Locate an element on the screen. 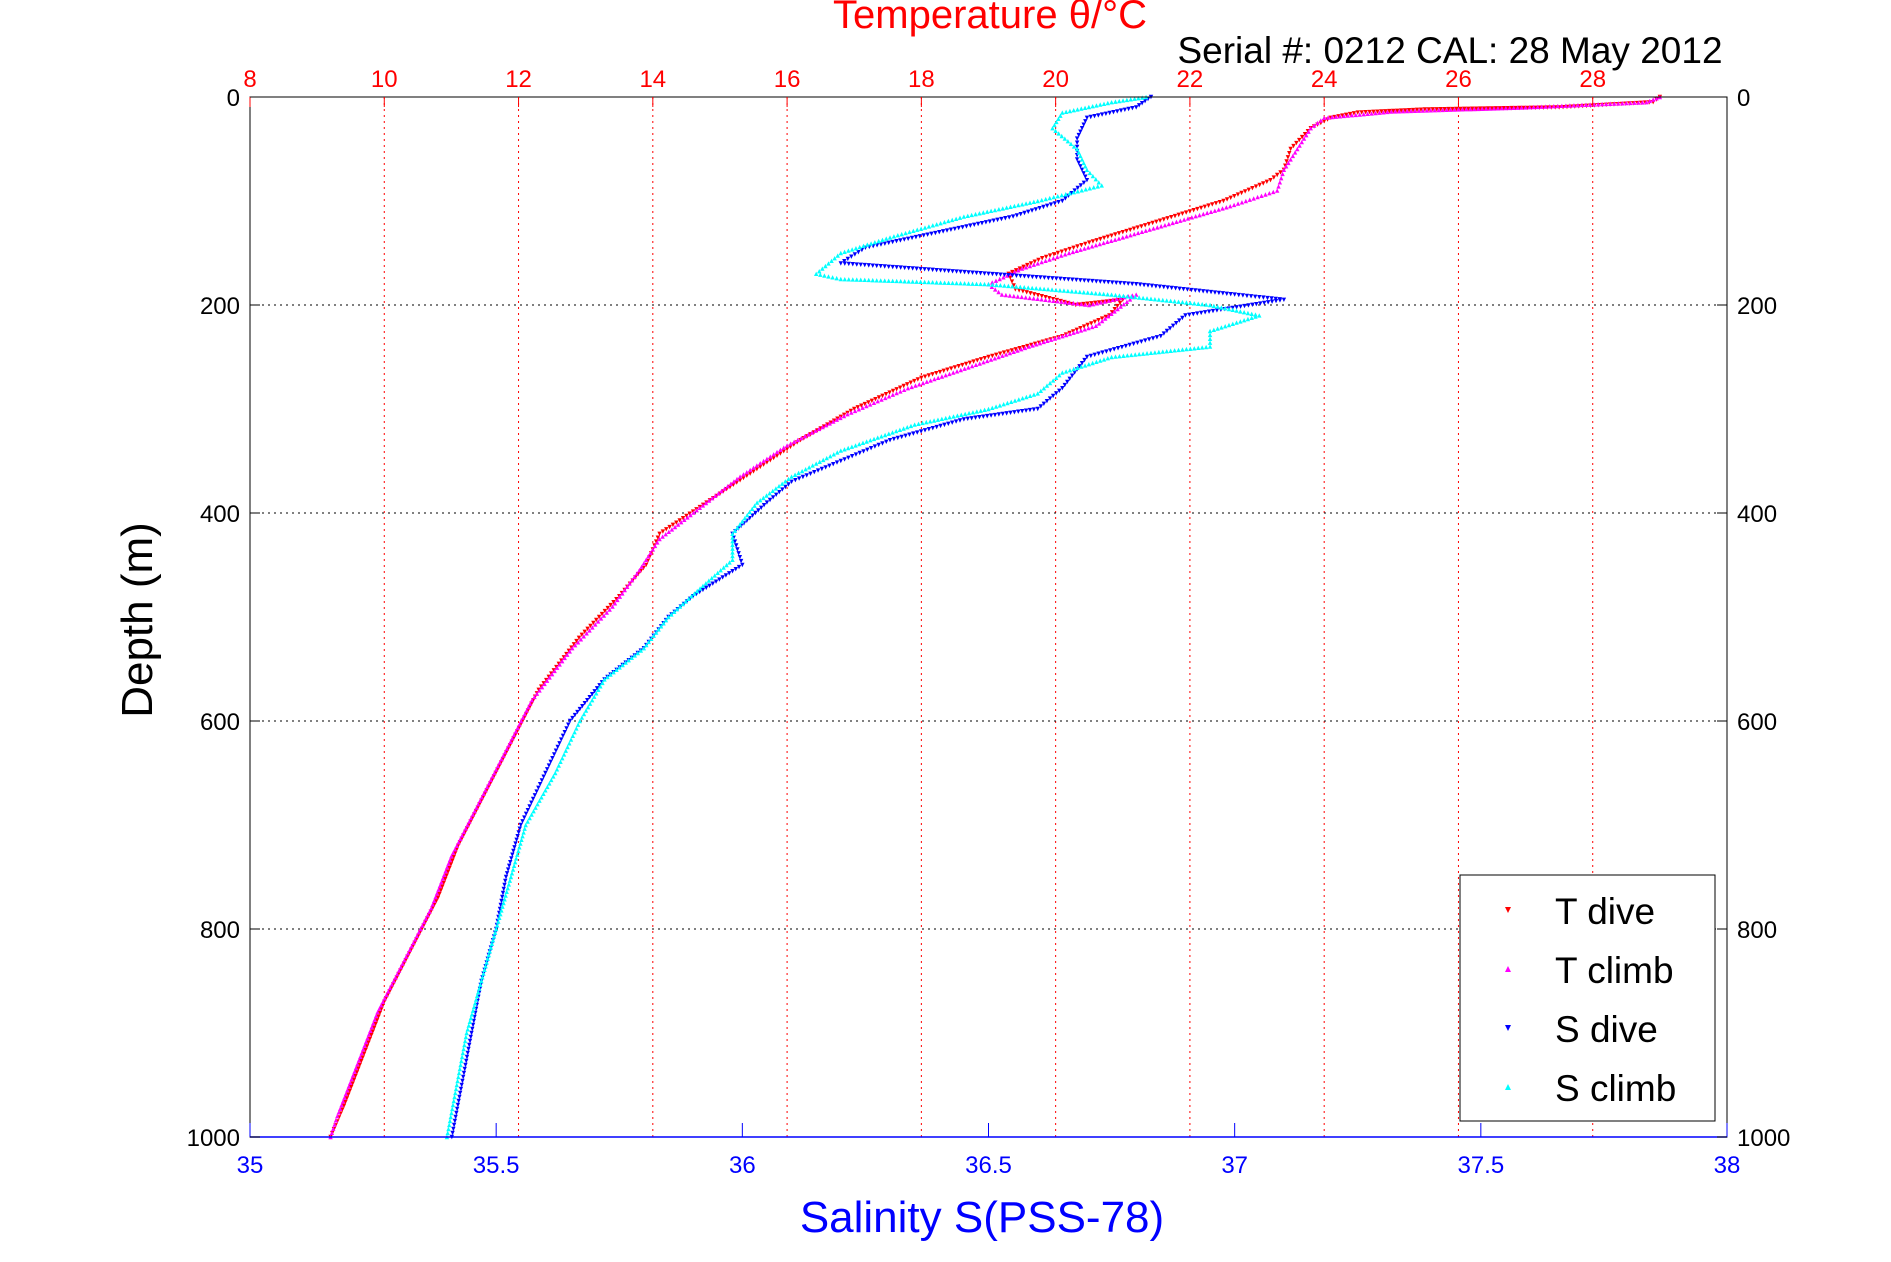 This screenshot has width=1891, height=1262. depth-tick-label-left: 0 is located at coordinates (233, 98).